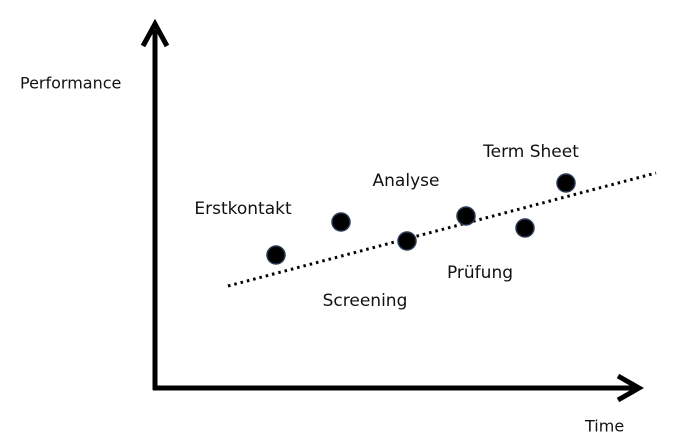 This screenshot has height=443, width=698. What do you see at coordinates (530, 152) in the screenshot?
I see `stage-label: Term Sheet` at bounding box center [530, 152].